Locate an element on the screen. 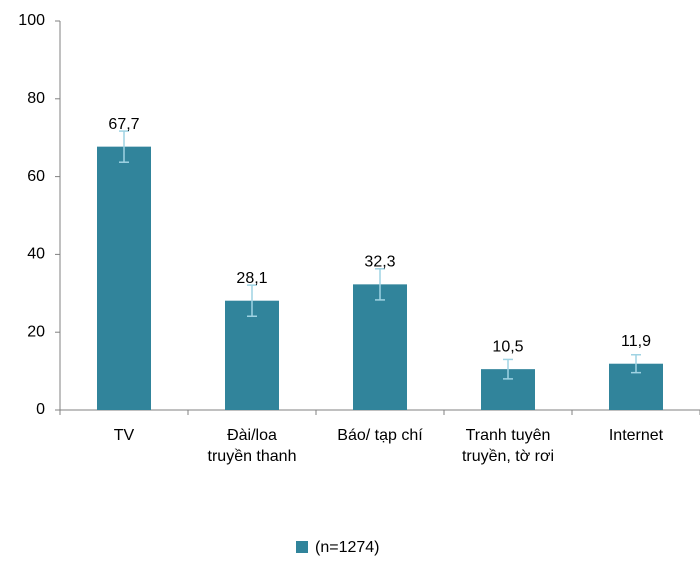 The height and width of the screenshot is (569, 700). x-tick-label: Tranh tuyên is located at coordinates (508, 435).